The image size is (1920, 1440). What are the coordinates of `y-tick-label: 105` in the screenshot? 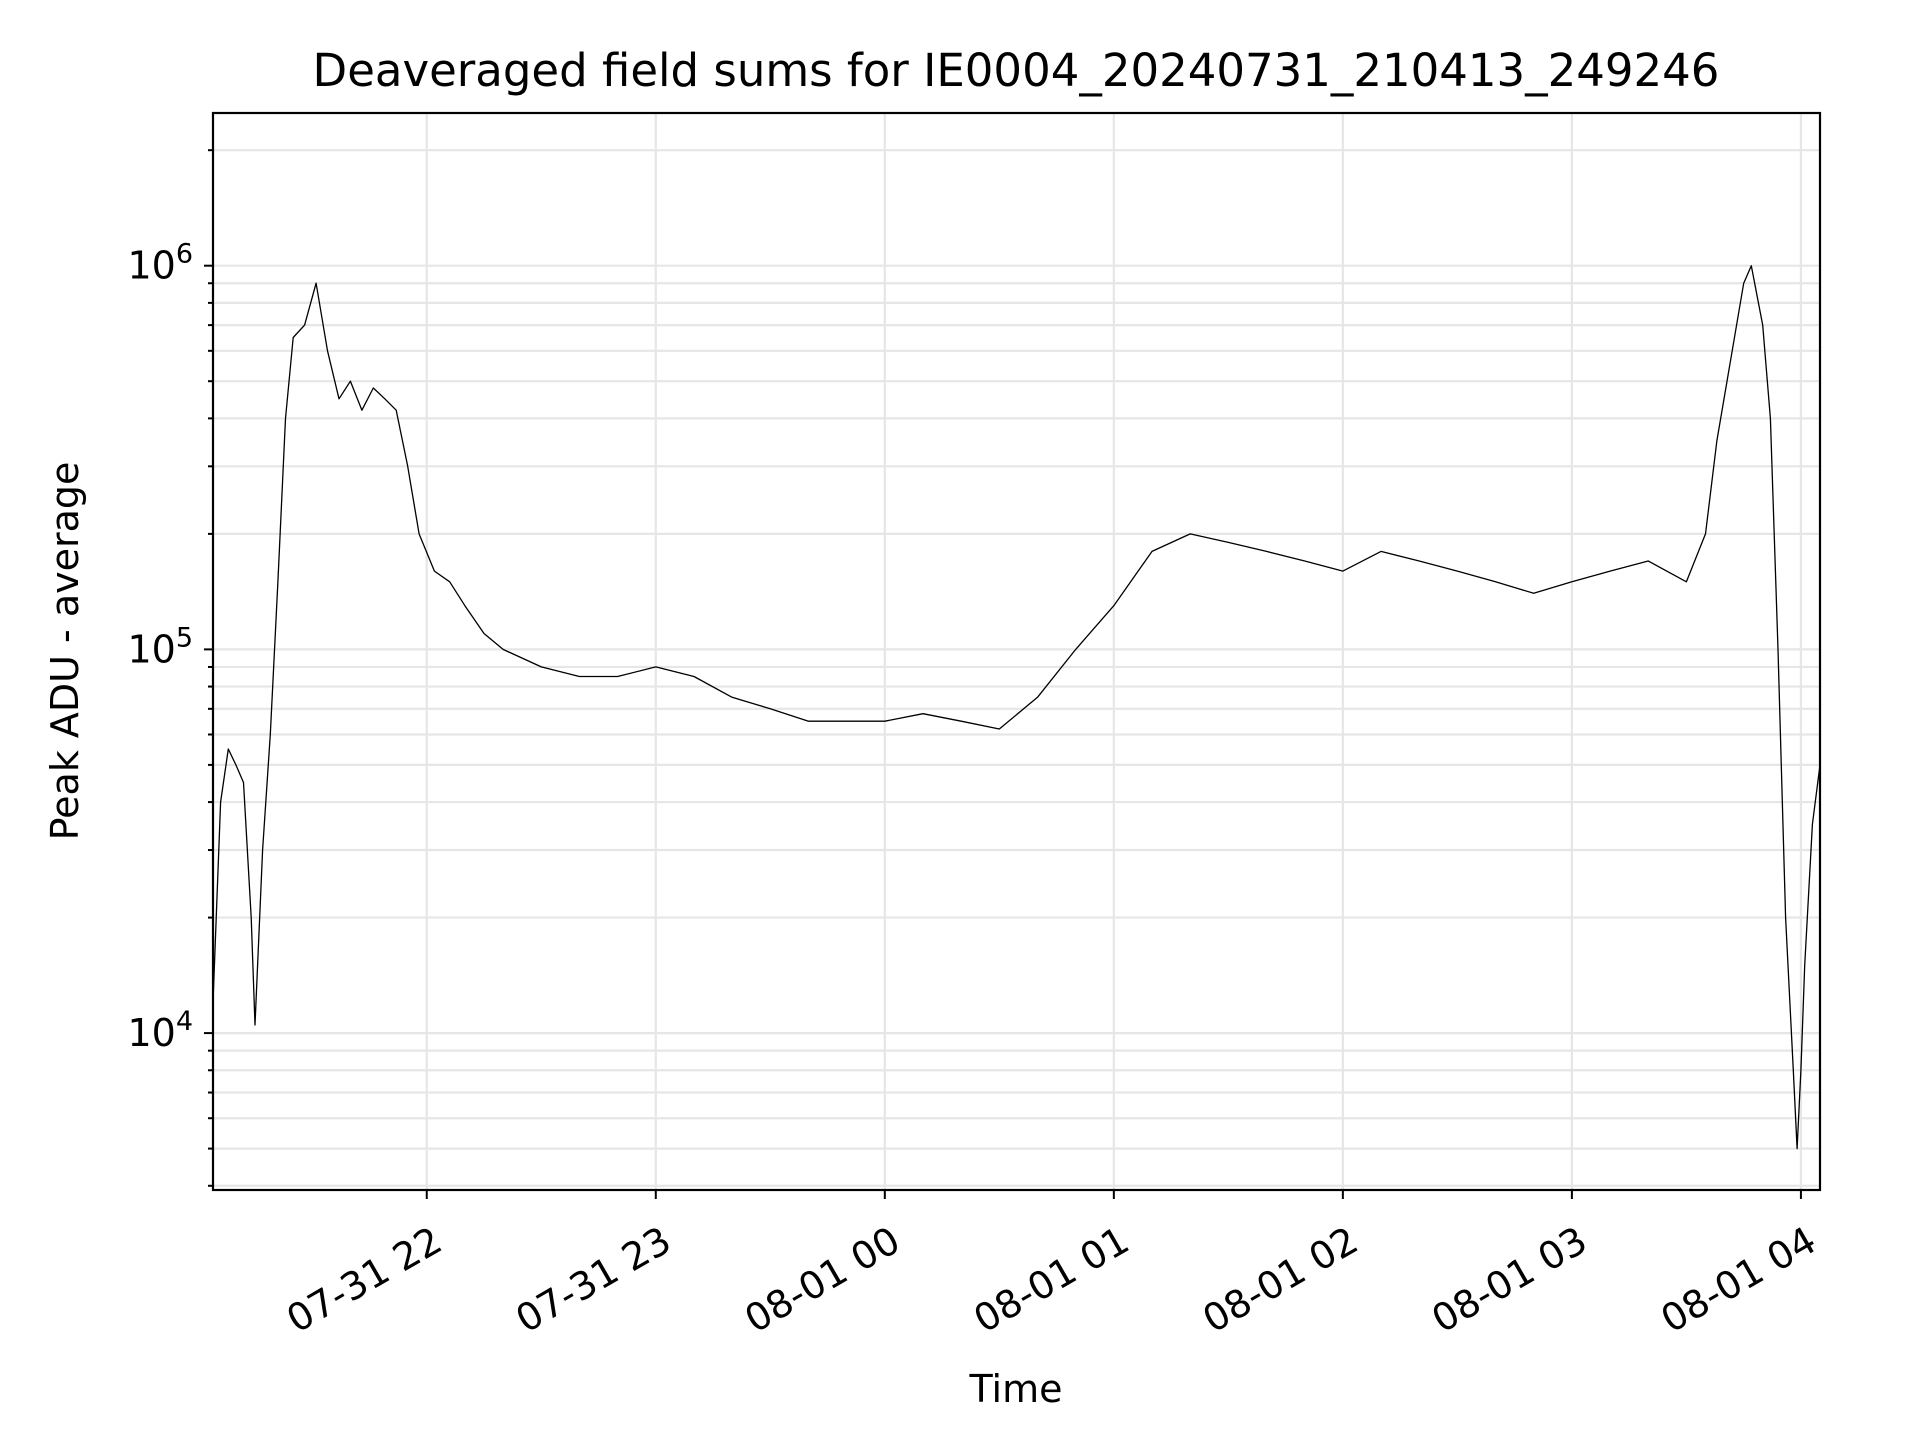 It's located at (160, 646).